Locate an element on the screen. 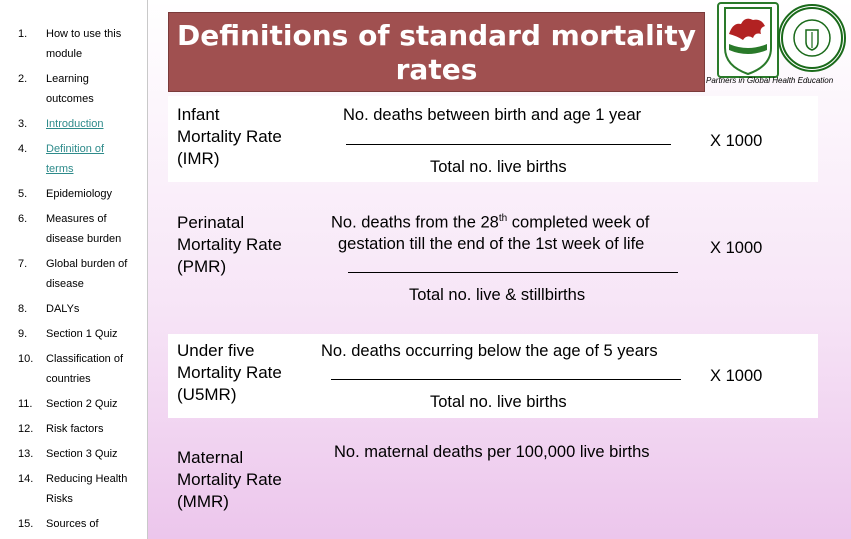 This screenshot has width=851, height=539. numerator-text-cont: completed week of is located at coordinates (578, 222).